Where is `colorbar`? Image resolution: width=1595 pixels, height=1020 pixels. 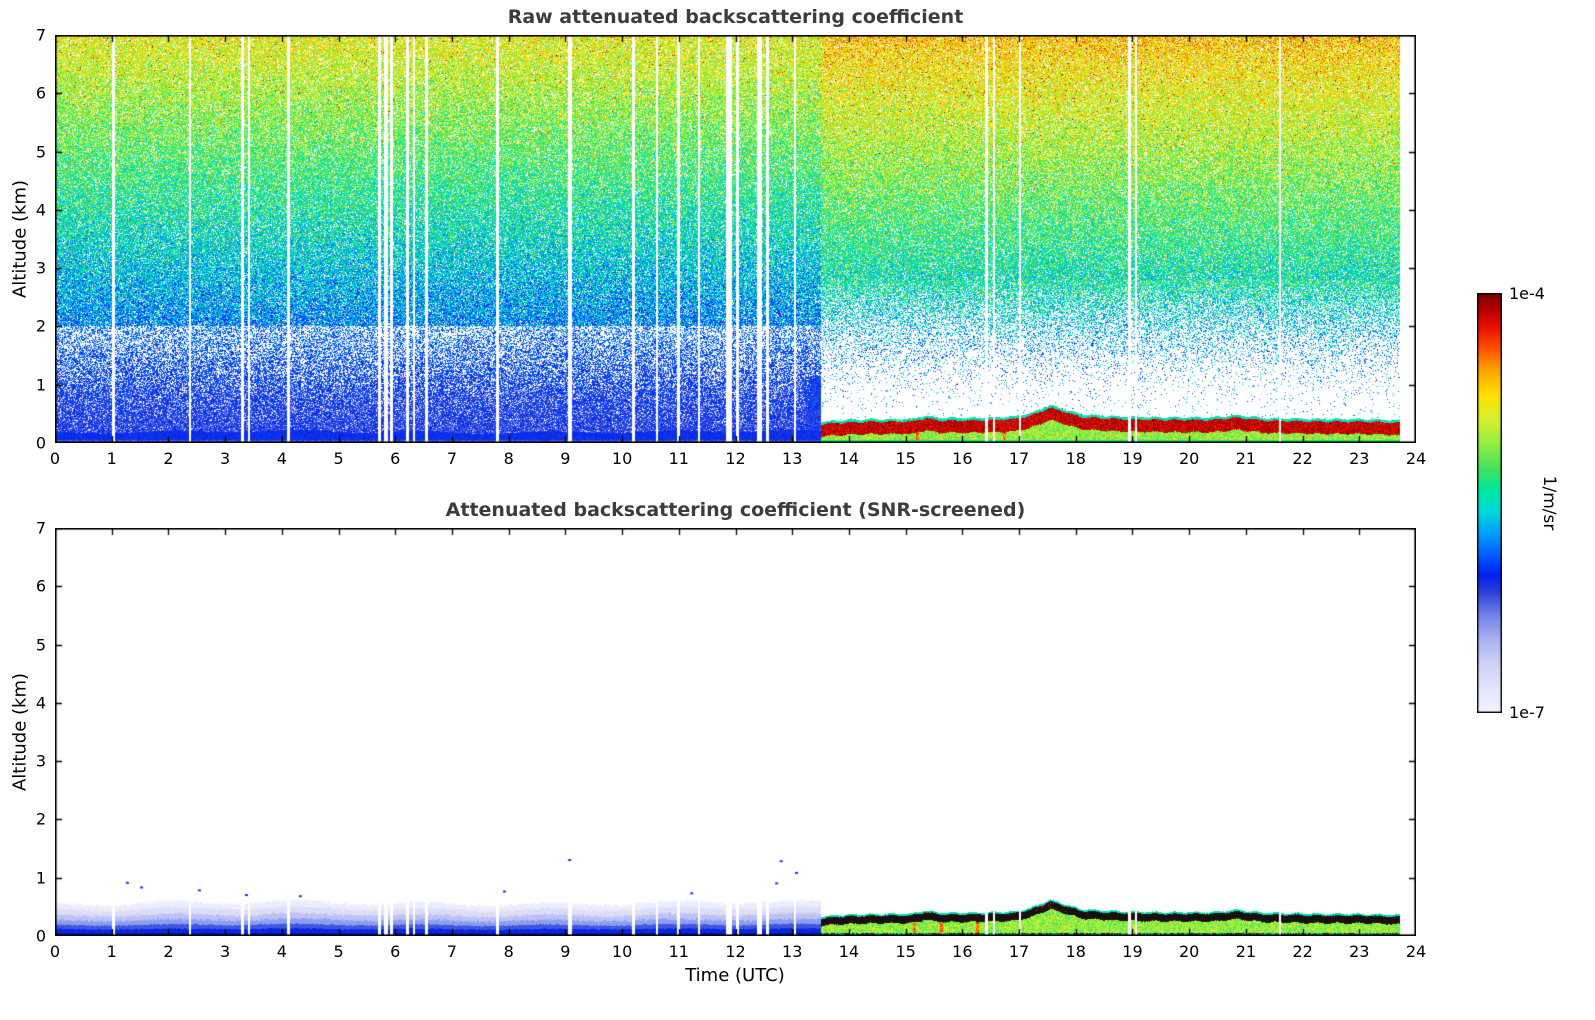 colorbar is located at coordinates (1489, 503).